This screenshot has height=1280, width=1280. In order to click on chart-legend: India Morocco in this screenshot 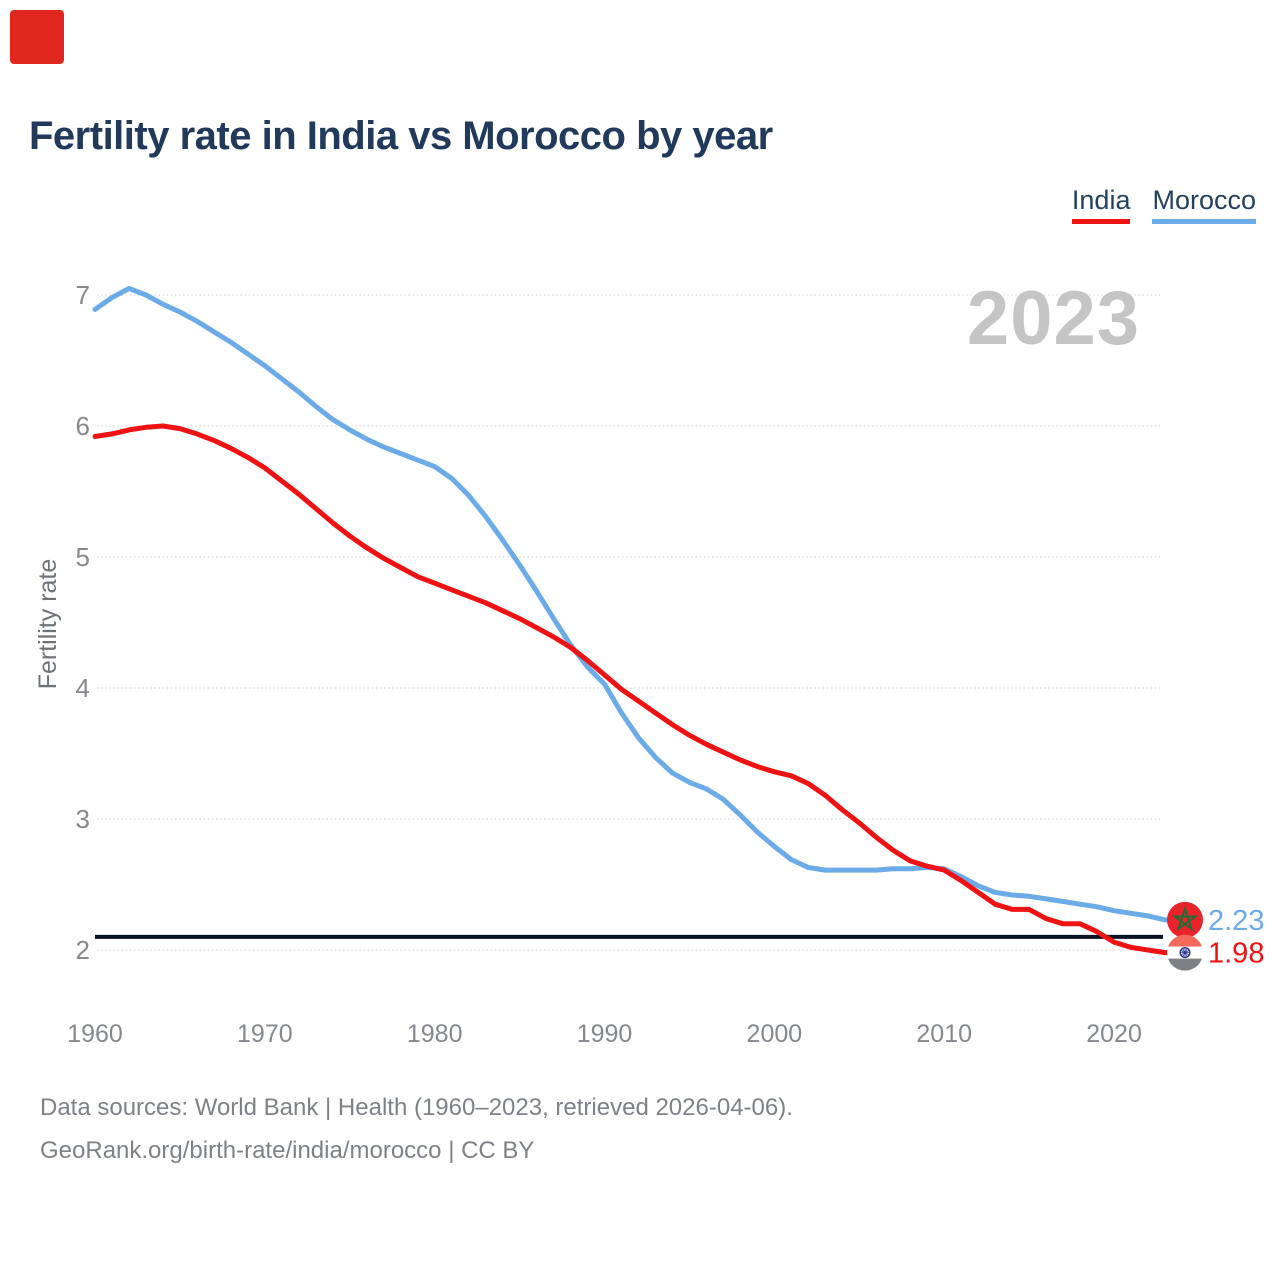, I will do `click(1163, 205)`.